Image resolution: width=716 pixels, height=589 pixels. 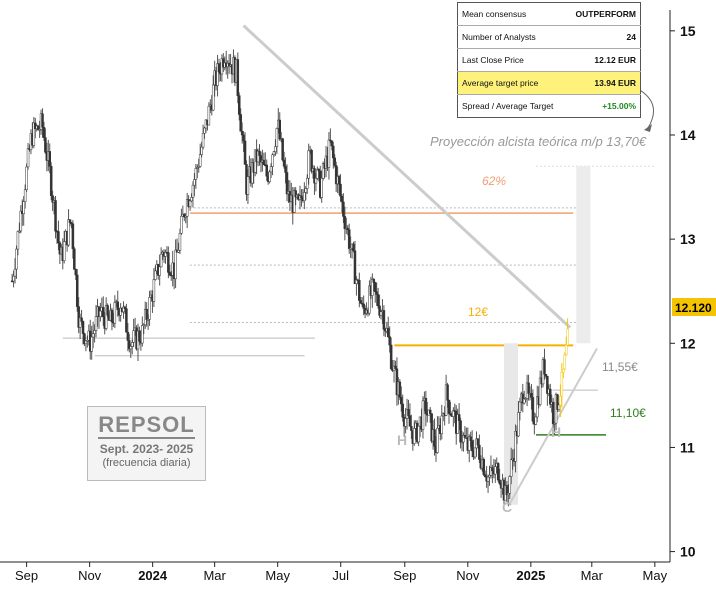 I want to click on x-ticks: Sep Nov 2024 Mar May Jul Sep Nov 2025 Mar May, so click(x=341, y=572).